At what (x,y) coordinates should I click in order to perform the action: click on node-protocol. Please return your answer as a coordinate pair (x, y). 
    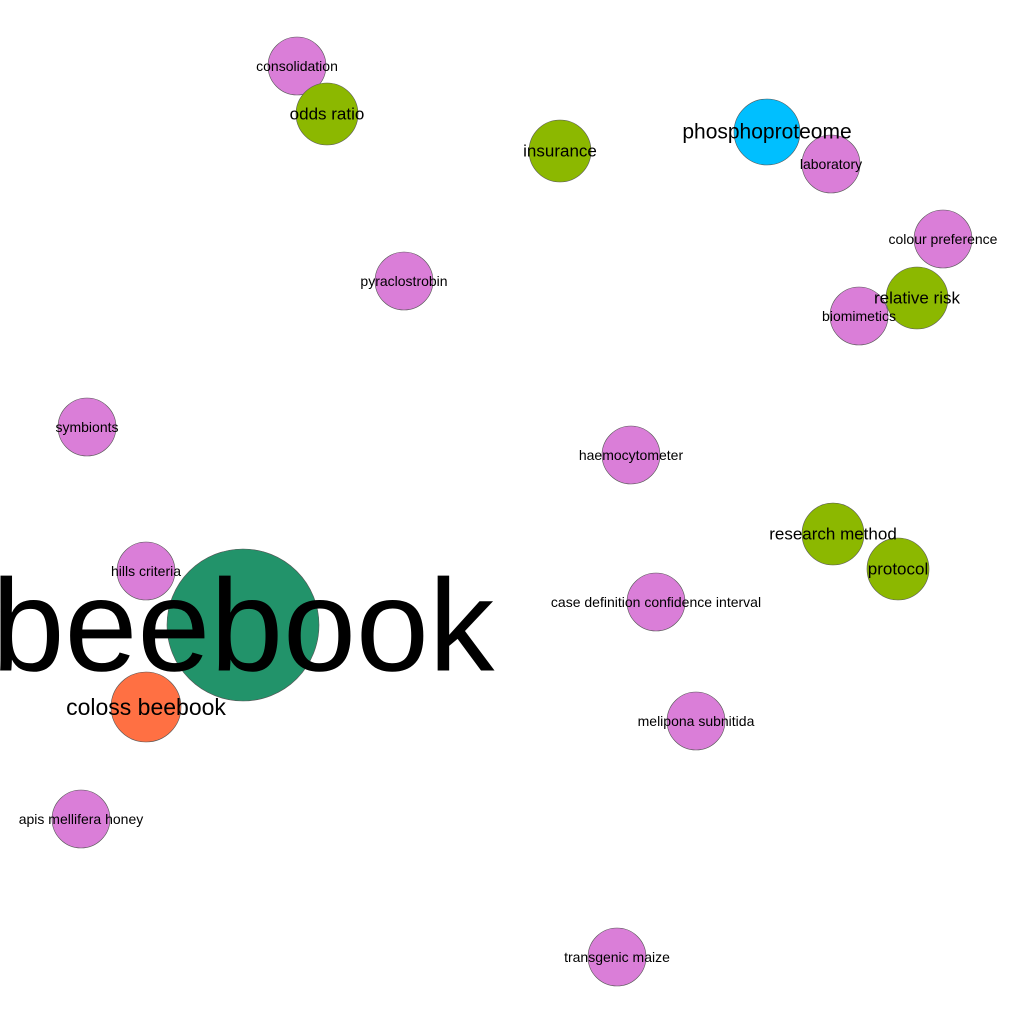
    Looking at the image, I should click on (898, 569).